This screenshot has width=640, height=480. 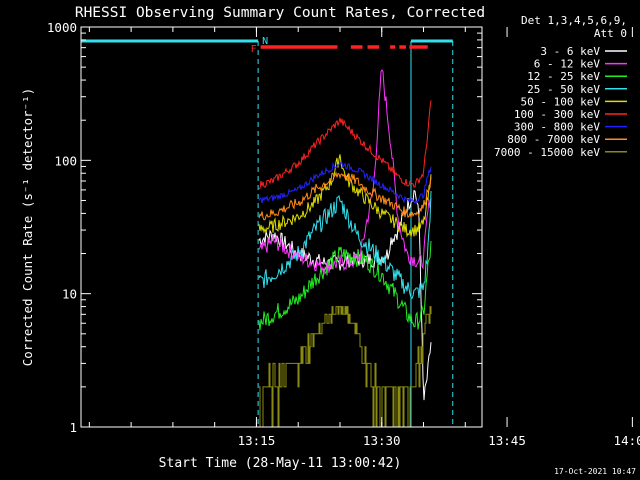 I want to click on x-axis-label: Start Time (28-May-11 13:00:42), so click(x=280, y=463).